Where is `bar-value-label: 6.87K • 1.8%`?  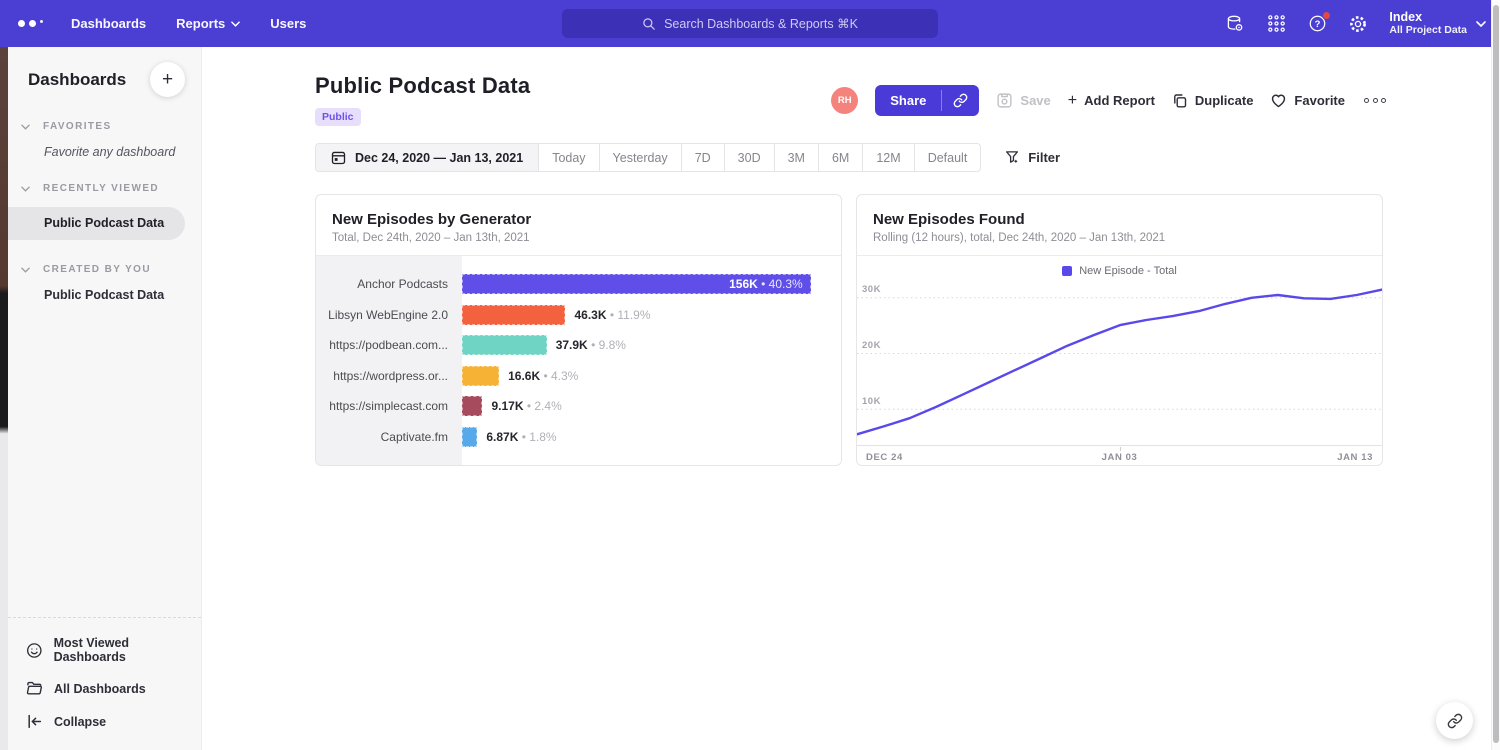 bar-value-label: 6.87K • 1.8% is located at coordinates (521, 436).